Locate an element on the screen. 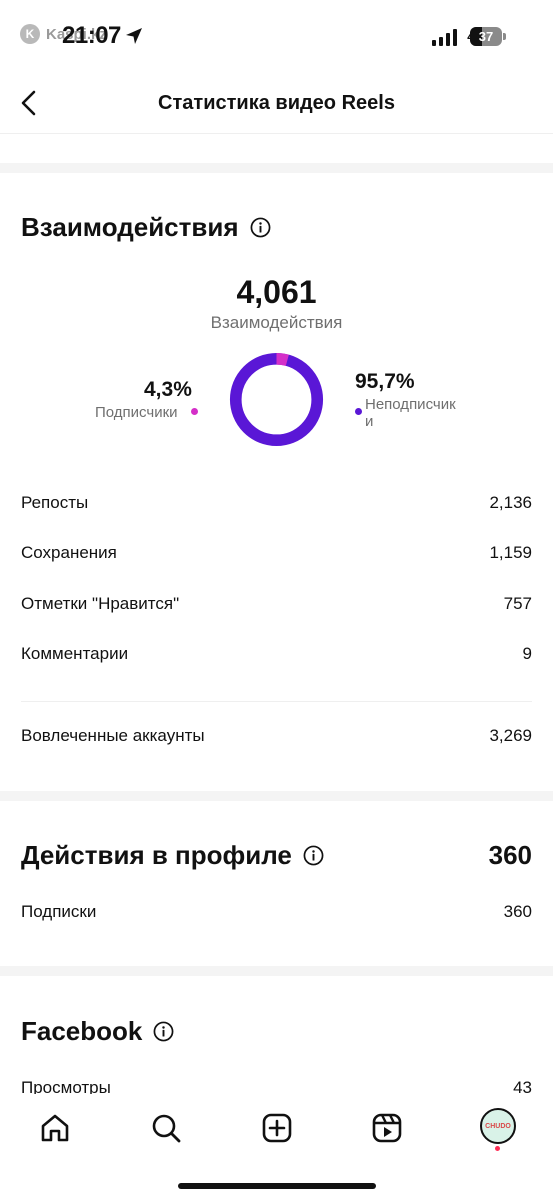 The image size is (553, 1200). create-icon is located at coordinates (277, 1128).